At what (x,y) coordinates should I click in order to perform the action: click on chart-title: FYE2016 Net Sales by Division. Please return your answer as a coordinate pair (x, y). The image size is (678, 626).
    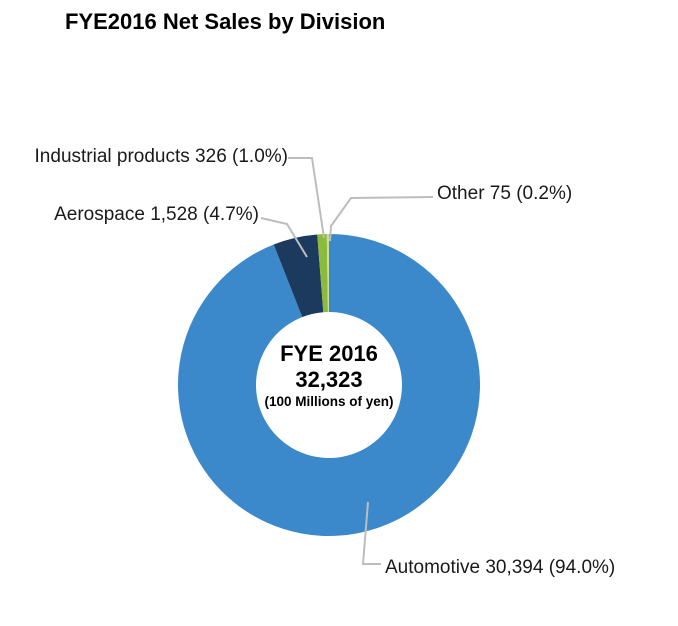
    Looking at the image, I should click on (225, 21).